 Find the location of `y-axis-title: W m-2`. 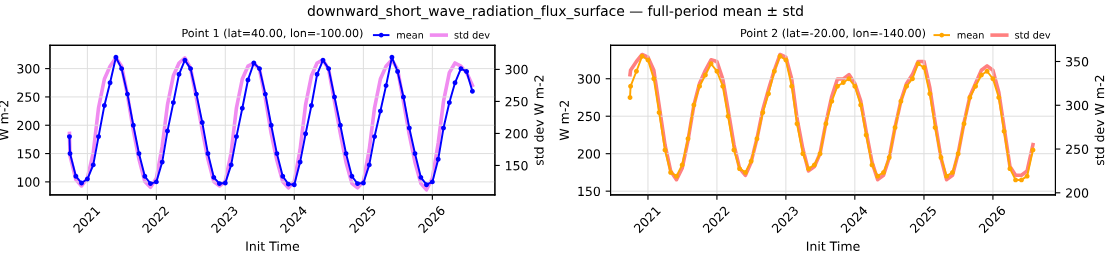

y-axis-title: W m-2 is located at coordinates (564, 120).